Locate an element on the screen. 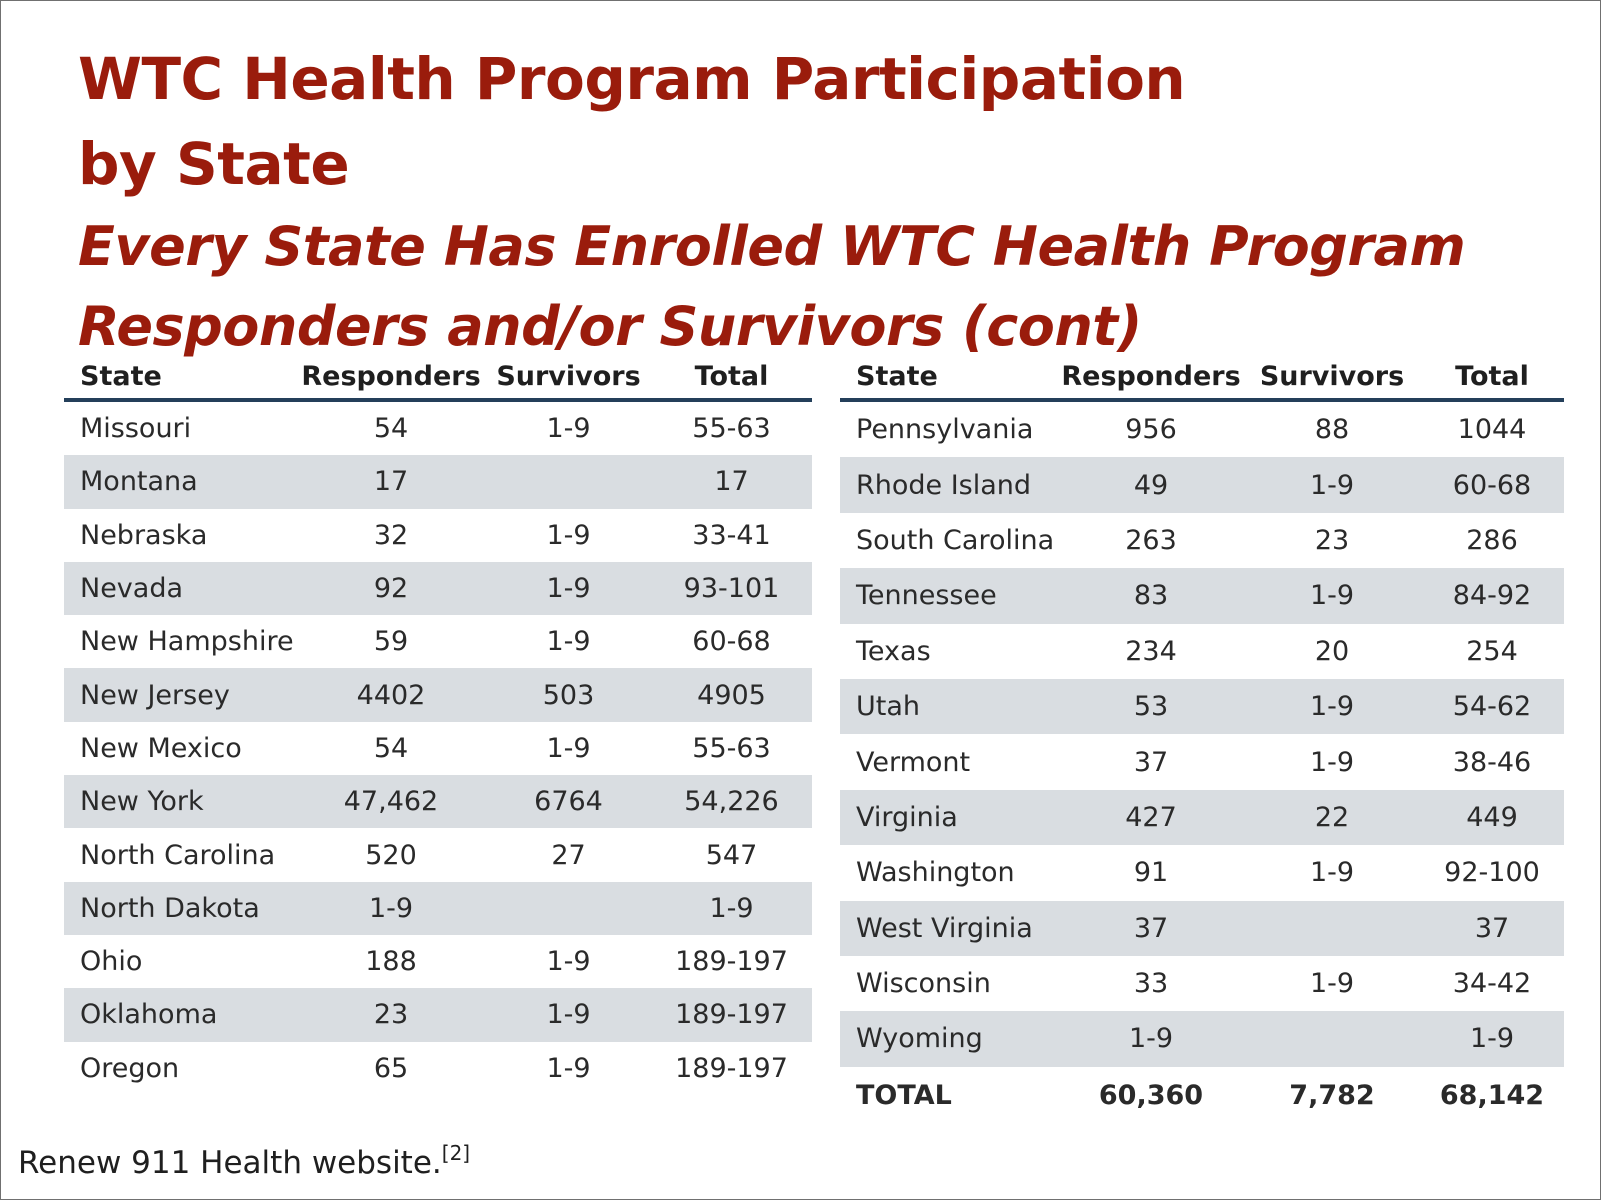 The height and width of the screenshot is (1200, 1601). cell-responders: 956 is located at coordinates (1151, 430).